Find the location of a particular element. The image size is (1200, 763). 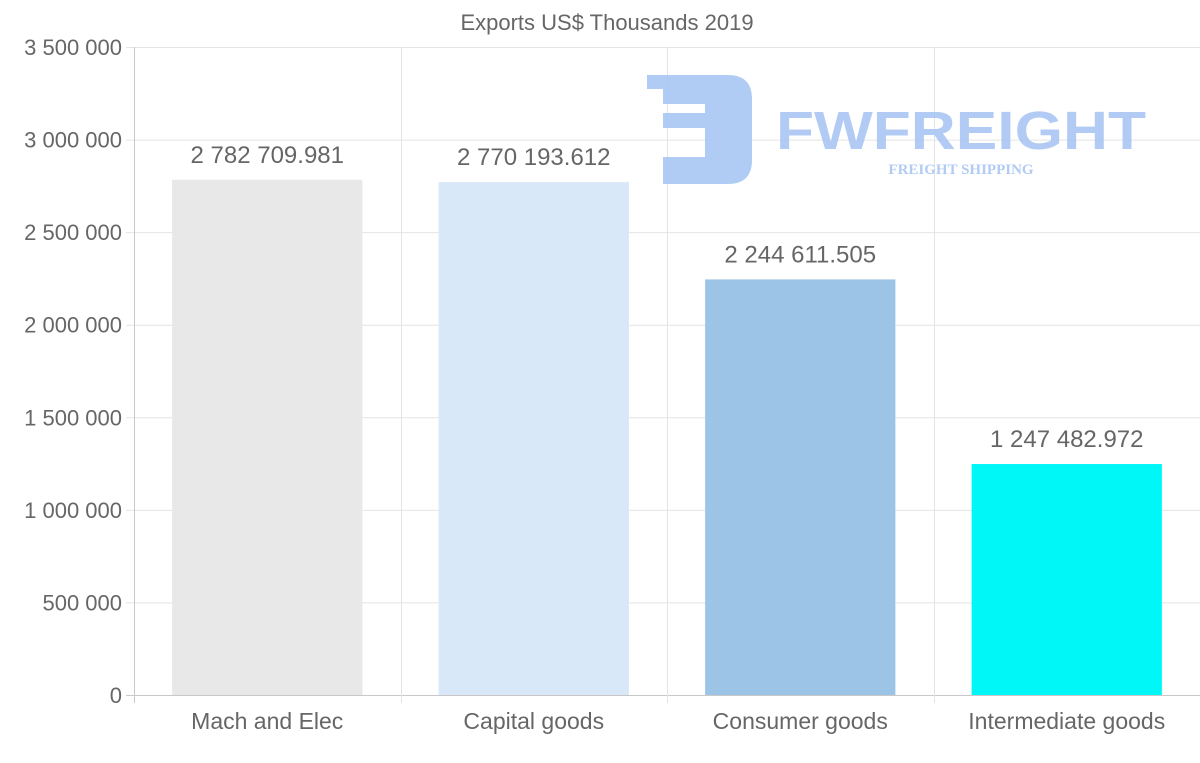

chart-title: Exports US$ Thousands 2019 is located at coordinates (606, 22).